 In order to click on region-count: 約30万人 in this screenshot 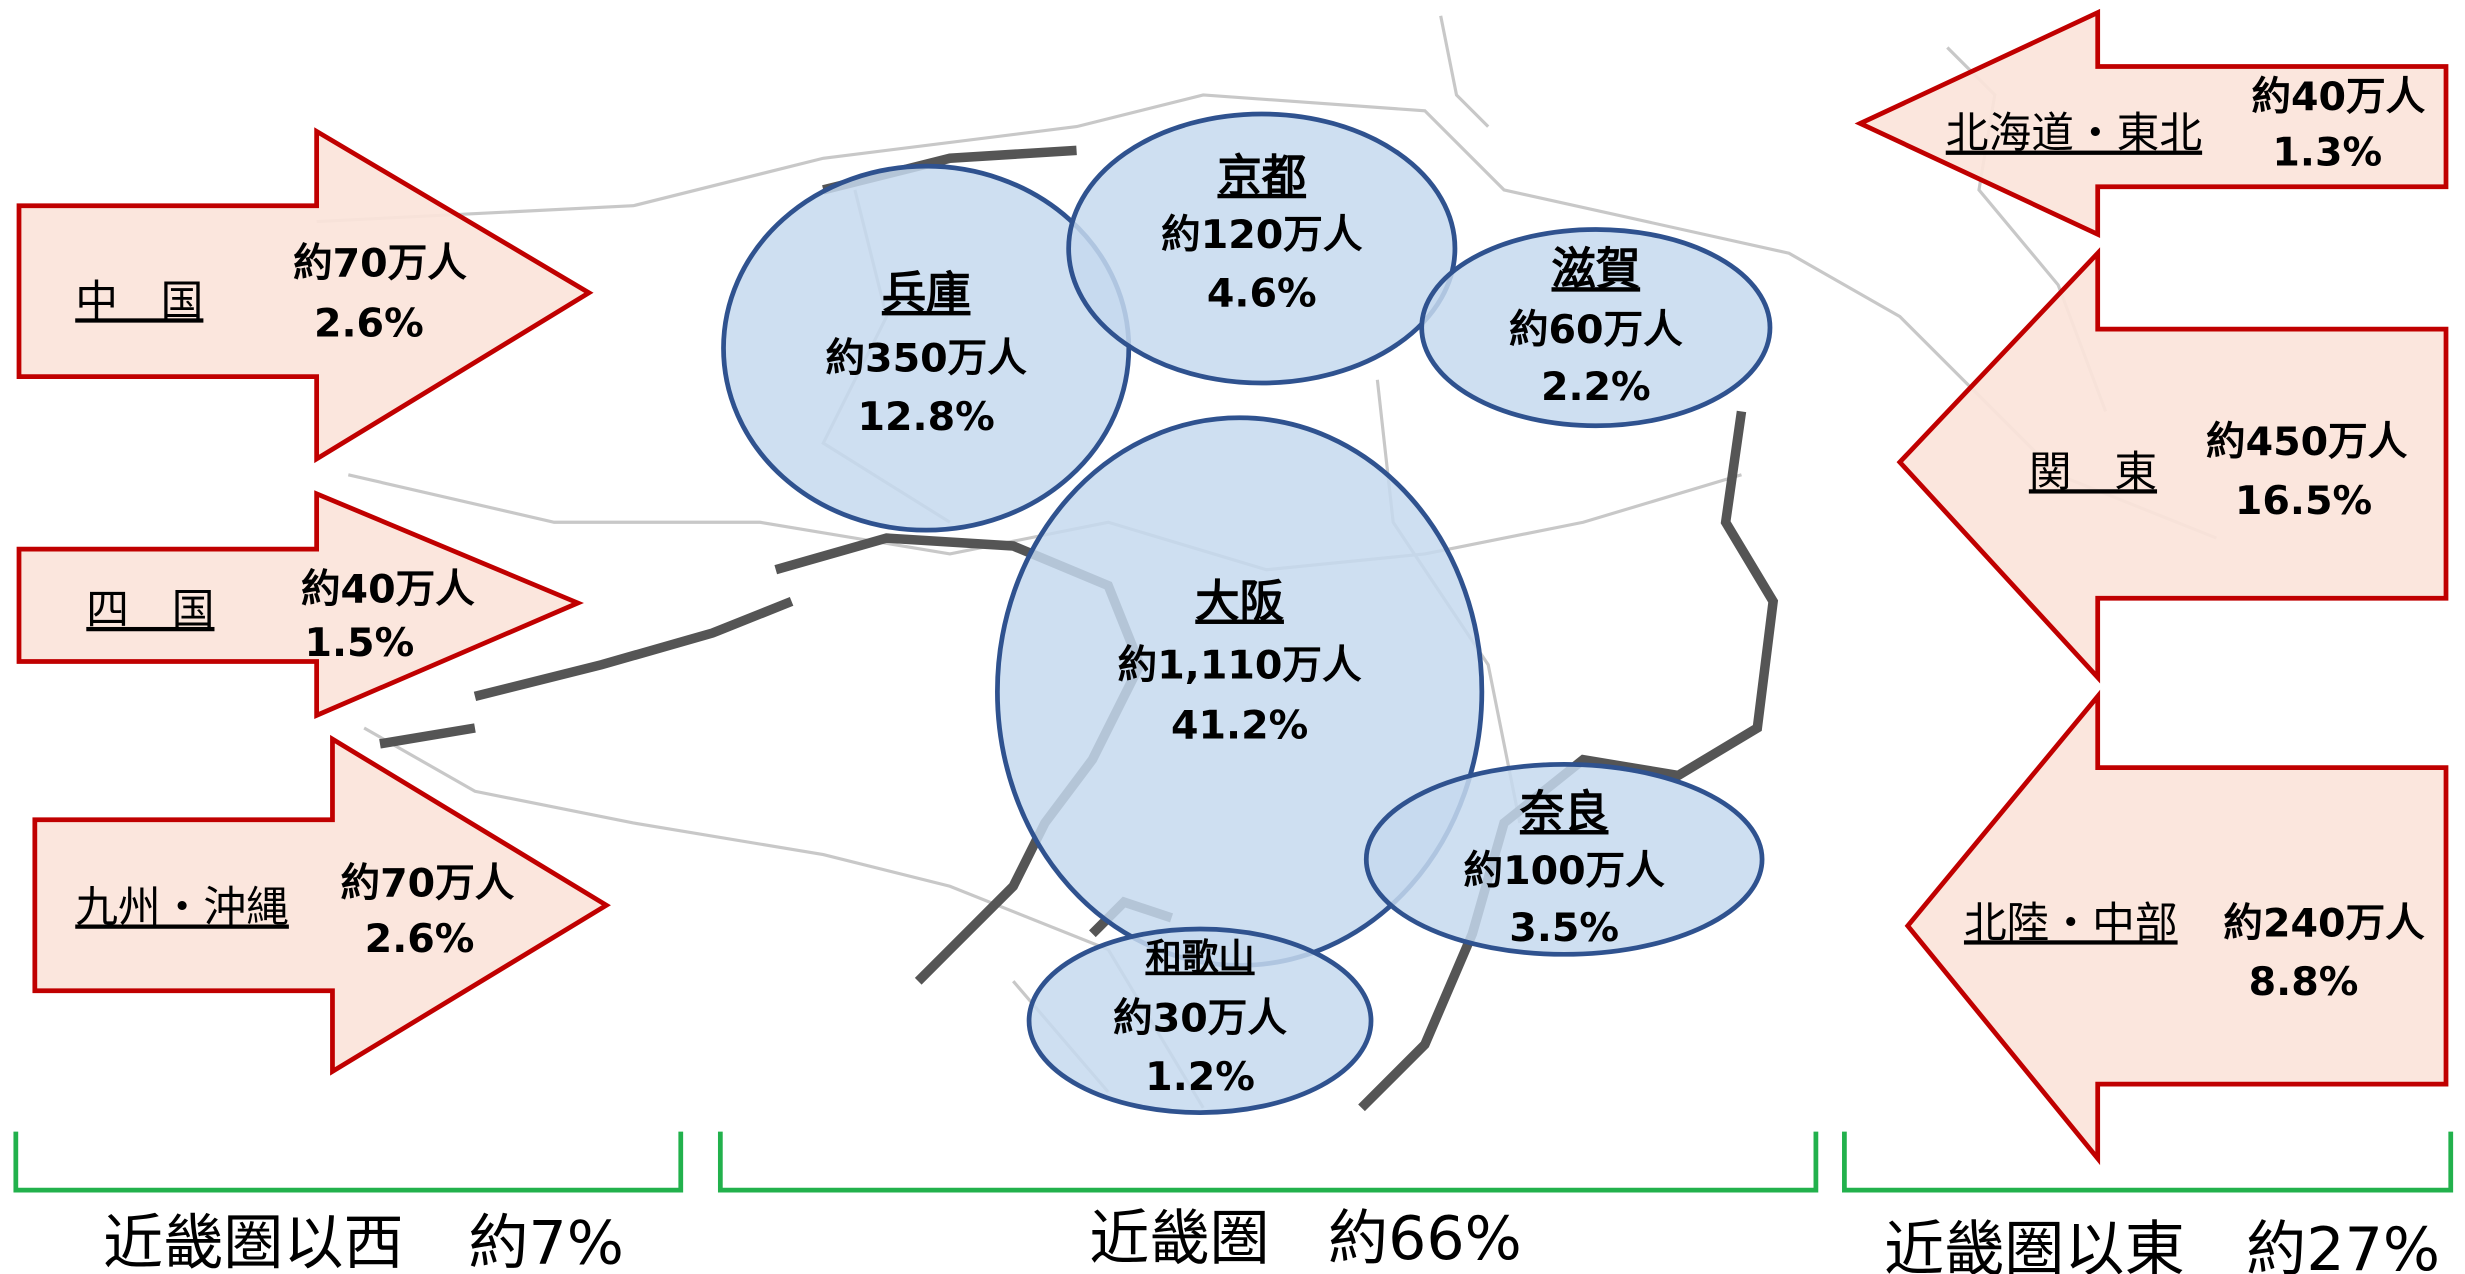, I will do `click(1200, 1018)`.